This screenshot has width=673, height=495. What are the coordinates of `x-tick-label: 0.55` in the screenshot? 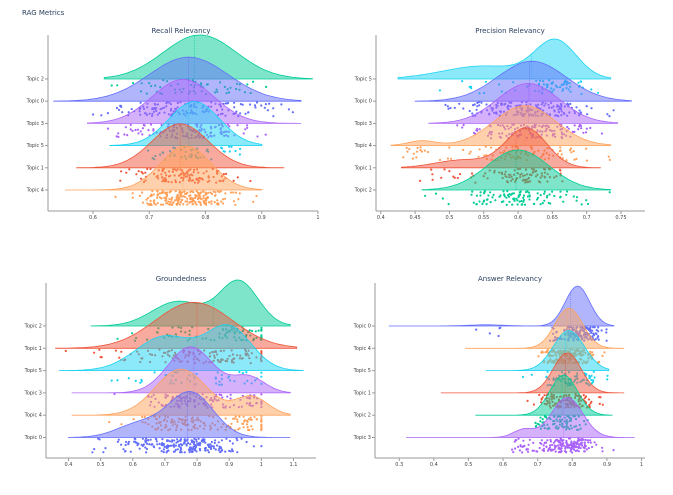 It's located at (483, 218).